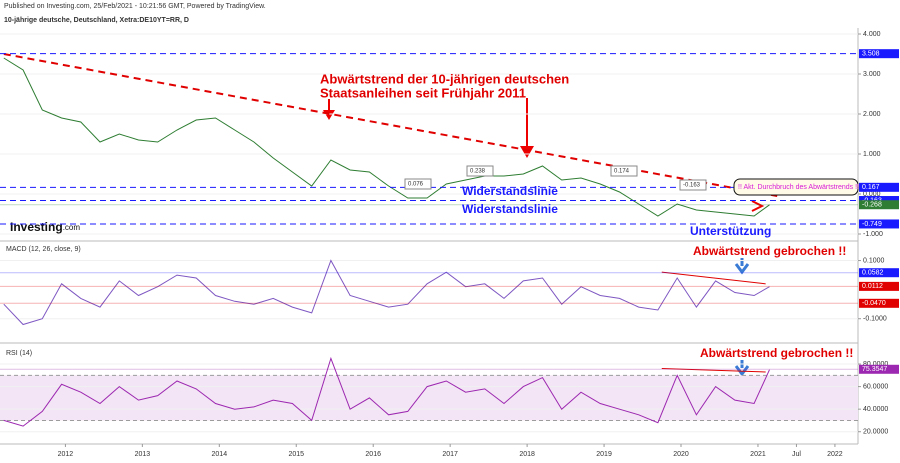  I want to click on annotation: !! Akt. Durchbruch des Abwärtstrends !!, so click(798, 187).